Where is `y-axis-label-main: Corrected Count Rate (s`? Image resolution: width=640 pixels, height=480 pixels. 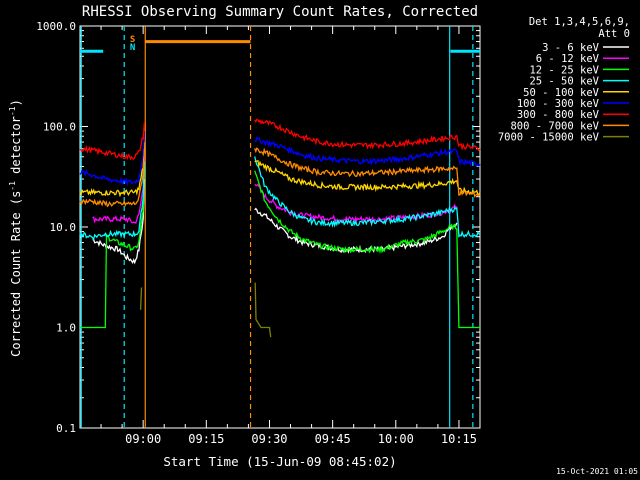
y-axis-label-main: Corrected Count Rate (s is located at coordinates (16, 274).